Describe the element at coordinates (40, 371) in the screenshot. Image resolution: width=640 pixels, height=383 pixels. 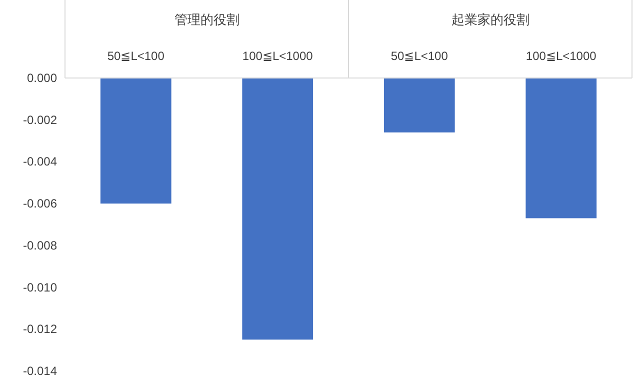
I see `y-tick-label: -0.014` at that location.